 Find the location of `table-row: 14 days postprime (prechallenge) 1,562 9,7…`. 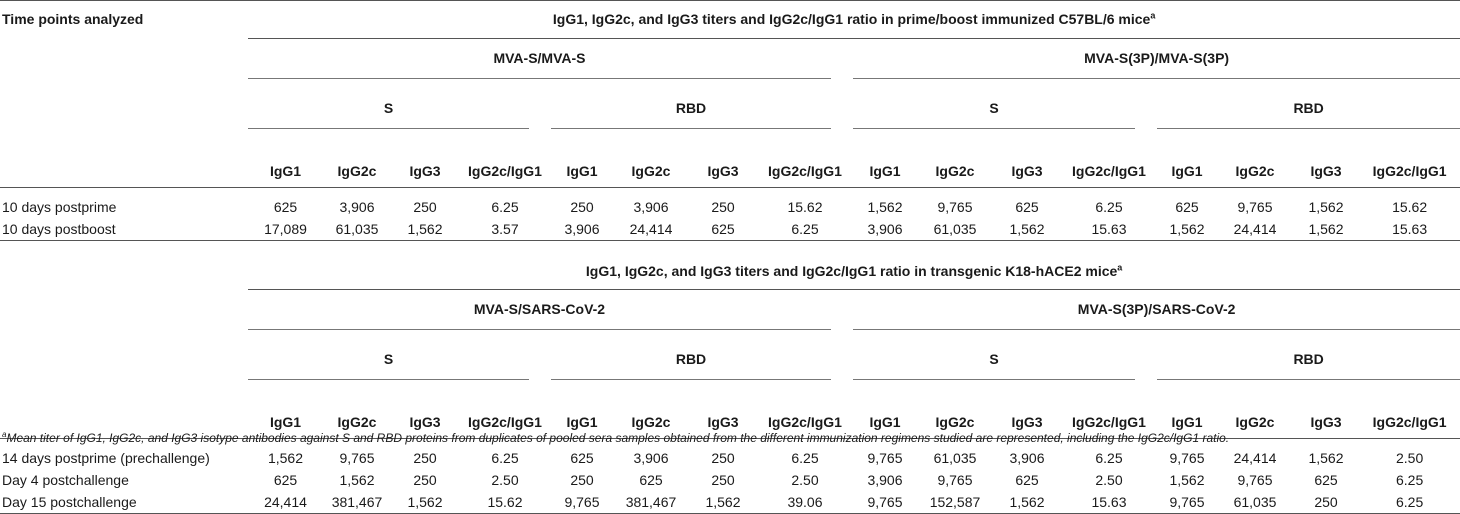

table-row: 14 days postprime (prechallenge) 1,562 9,7… is located at coordinates (730, 458).